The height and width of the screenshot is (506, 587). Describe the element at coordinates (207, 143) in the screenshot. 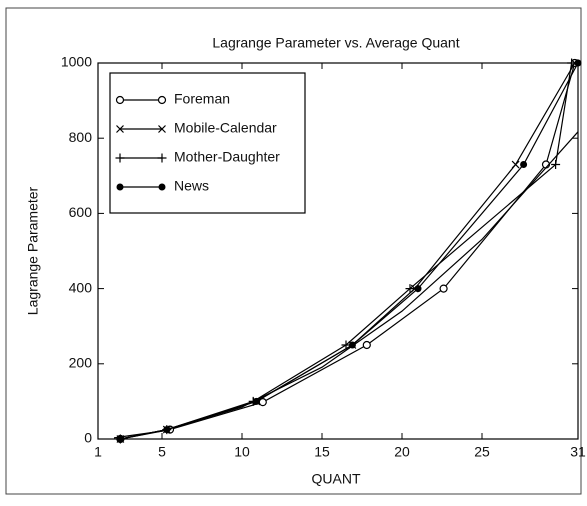

I see `legend-box` at that location.